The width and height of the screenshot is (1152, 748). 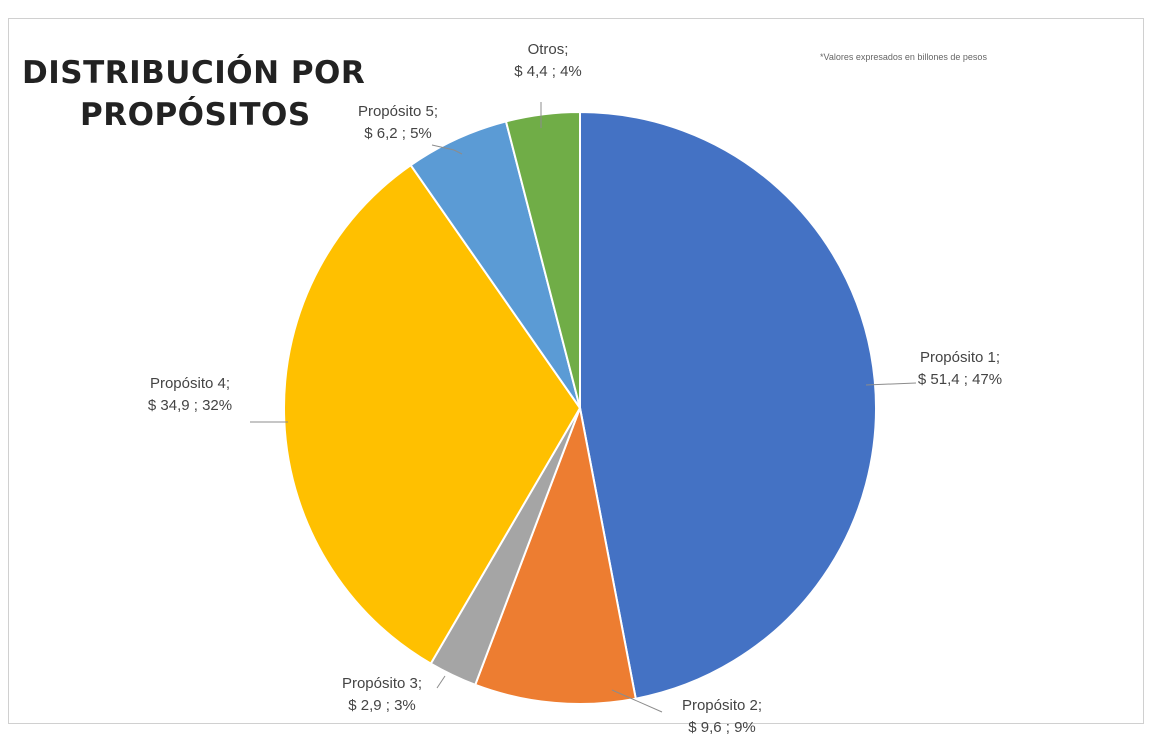 I want to click on data-label-3: Propósito 3; $ 2,9 ; 3%, so click(x=382, y=694).